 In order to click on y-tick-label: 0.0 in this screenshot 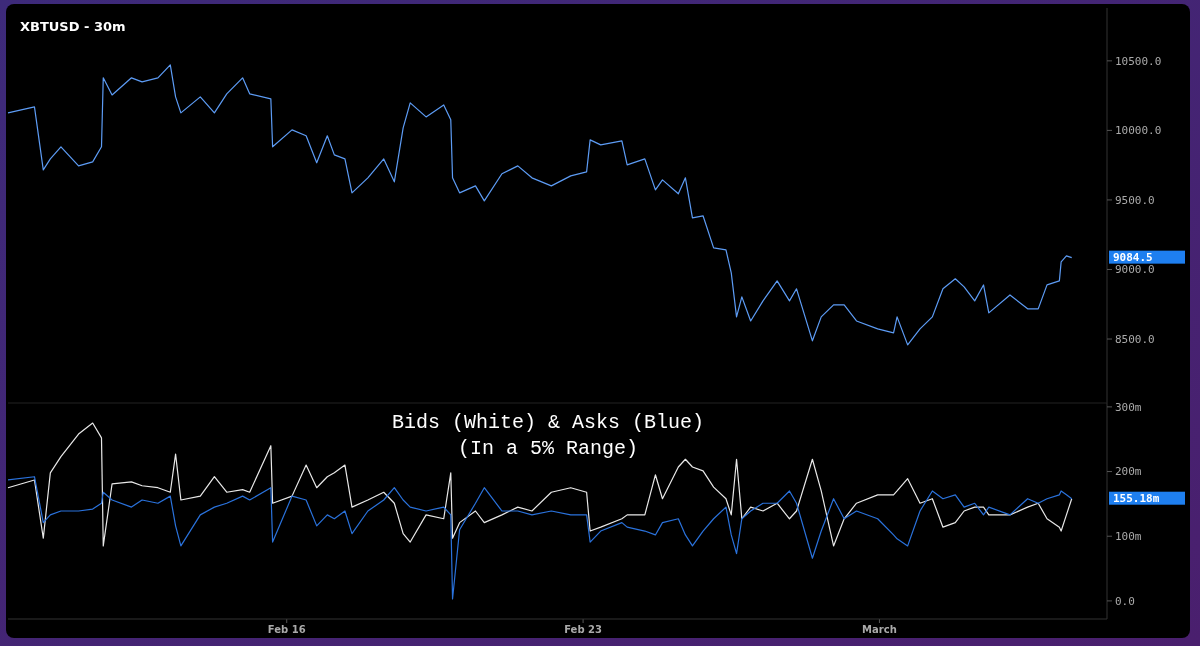, I will do `click(1125, 601)`.